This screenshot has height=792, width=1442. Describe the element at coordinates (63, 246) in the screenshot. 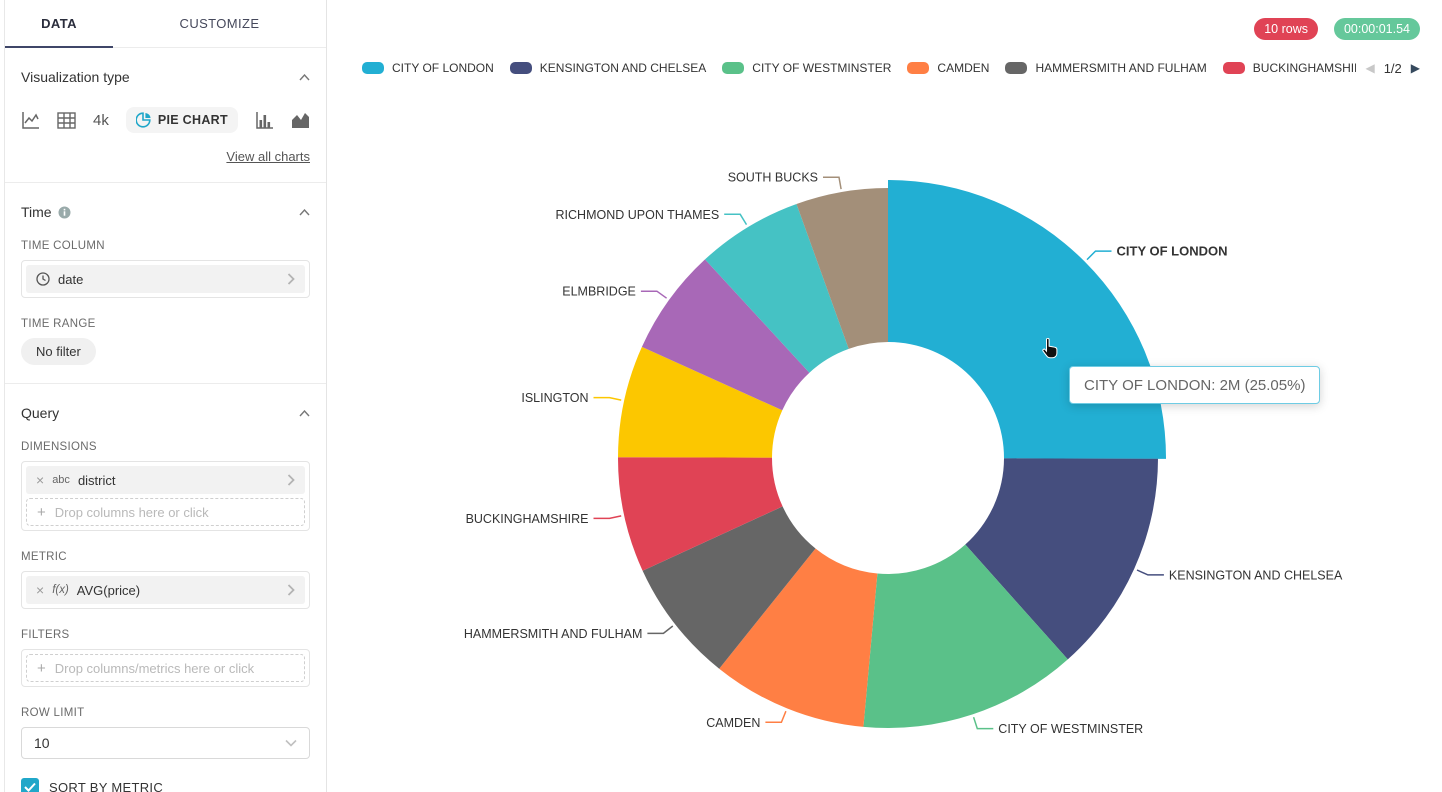

I see `time-column-label: TIME COLUMN` at that location.